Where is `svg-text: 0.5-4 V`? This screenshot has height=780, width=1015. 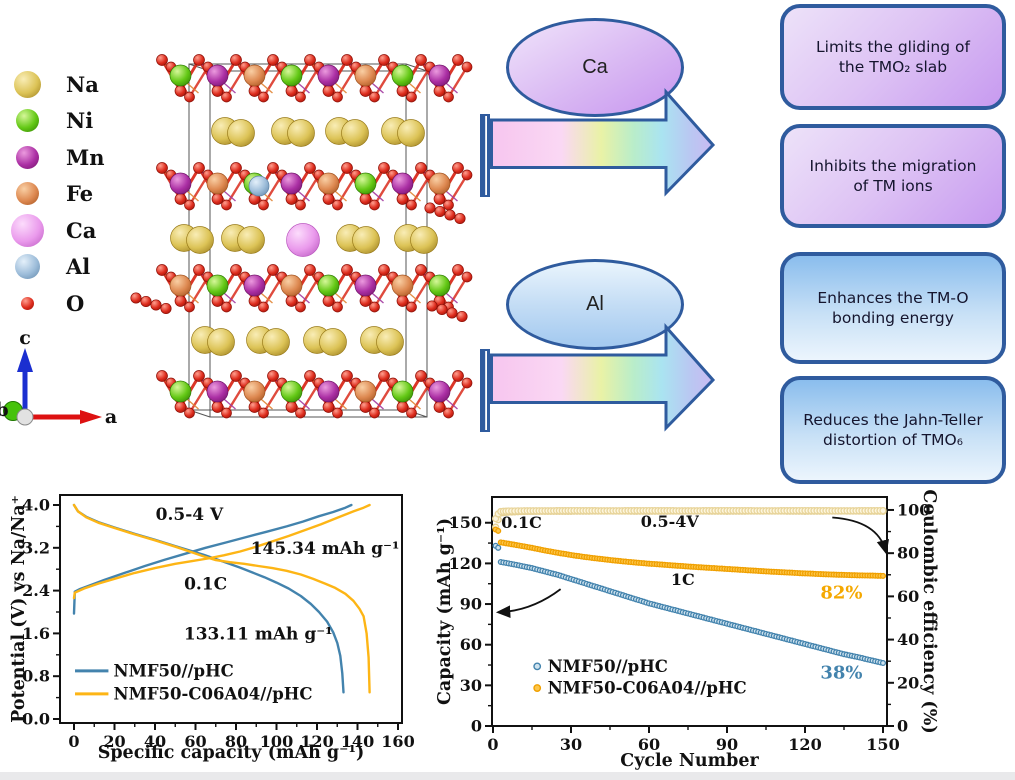
svg-text: 0.5-4 V is located at coordinates (190, 515).